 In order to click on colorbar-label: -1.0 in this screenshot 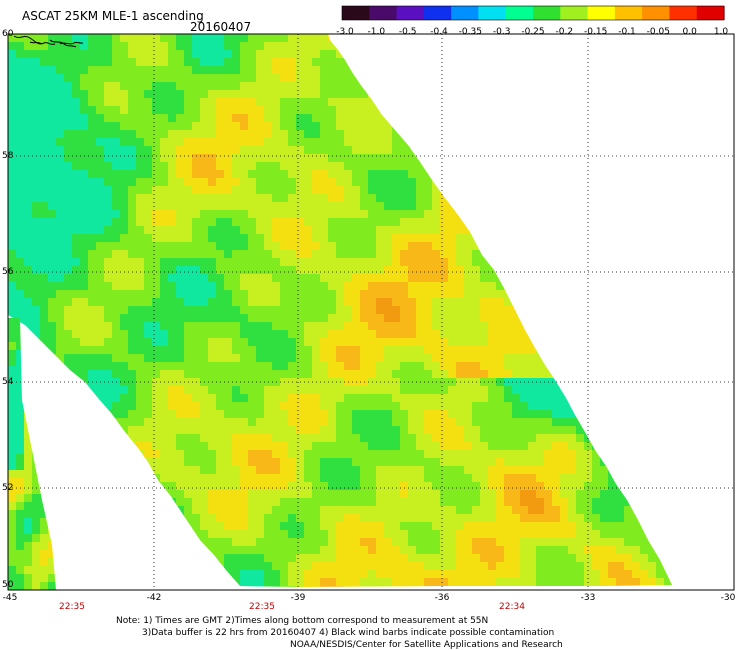, I will do `click(376, 32)`.